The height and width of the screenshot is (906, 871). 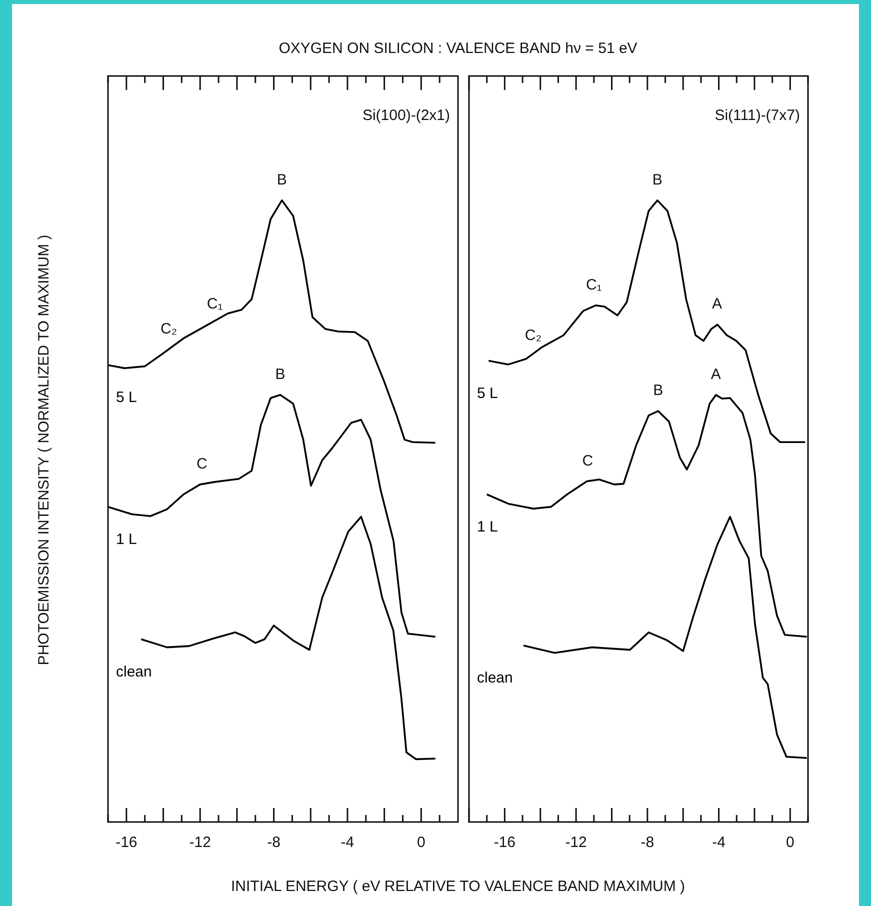 What do you see at coordinates (757, 115) in the screenshot?
I see `chart-subtitle: Si(111)-(7x7)` at bounding box center [757, 115].